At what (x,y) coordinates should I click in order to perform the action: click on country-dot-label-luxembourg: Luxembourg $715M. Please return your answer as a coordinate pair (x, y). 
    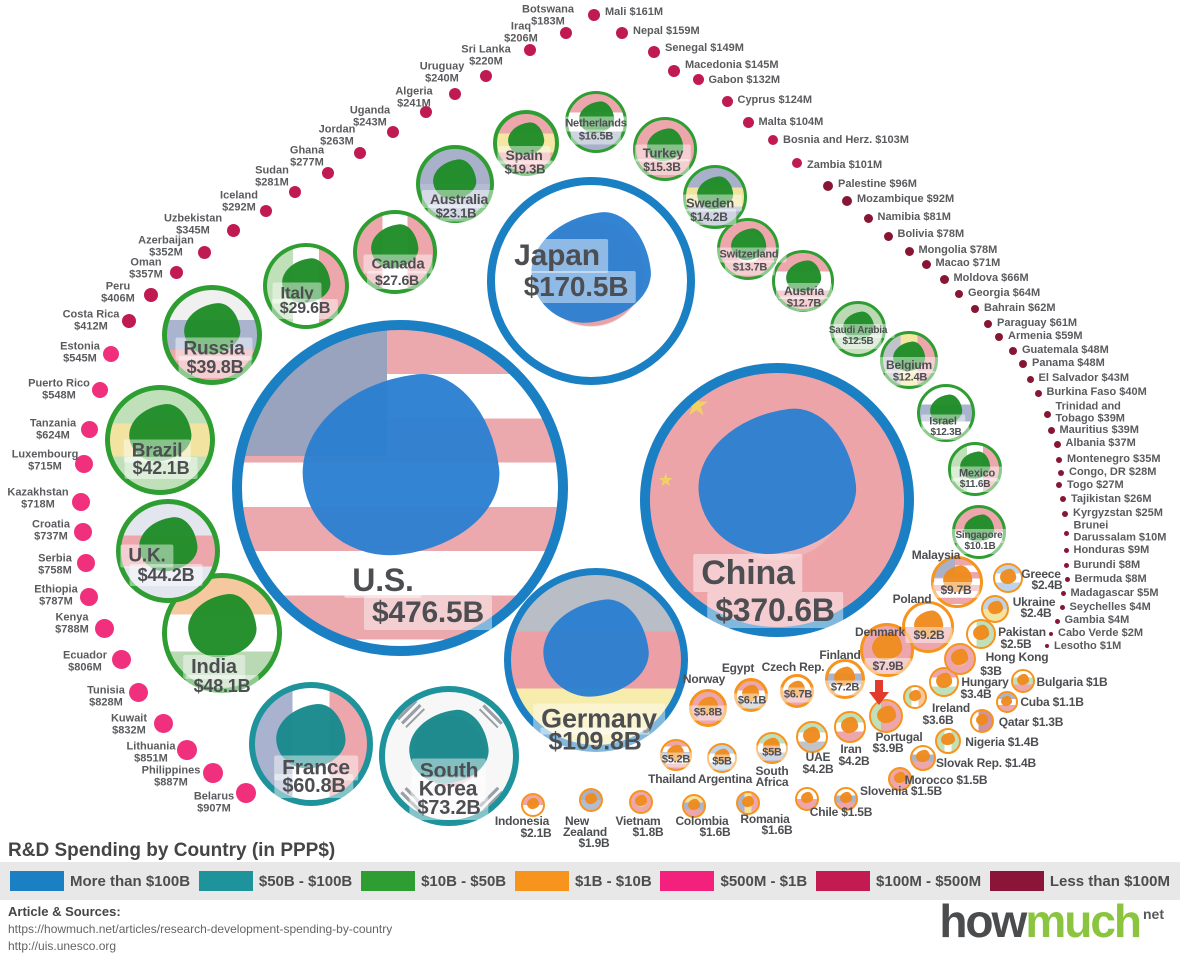
    Looking at the image, I should click on (45, 460).